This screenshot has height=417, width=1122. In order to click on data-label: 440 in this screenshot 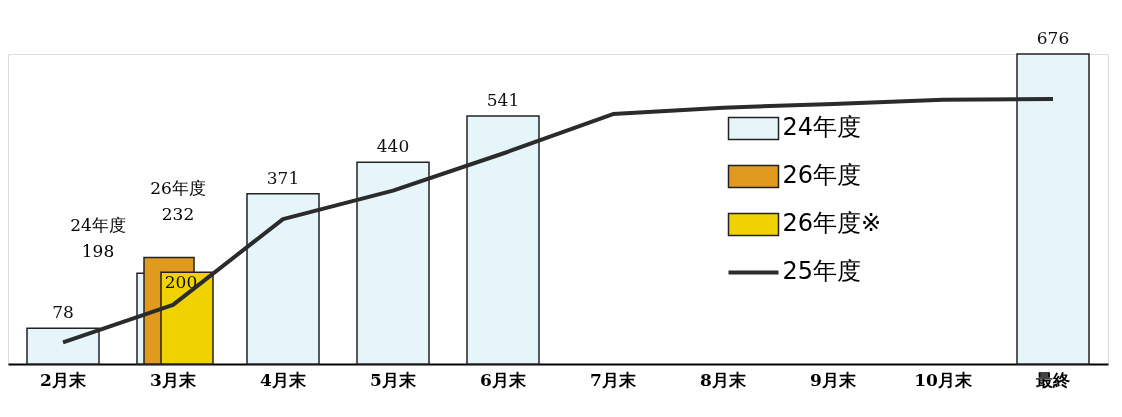, I will do `click(393, 146)`.